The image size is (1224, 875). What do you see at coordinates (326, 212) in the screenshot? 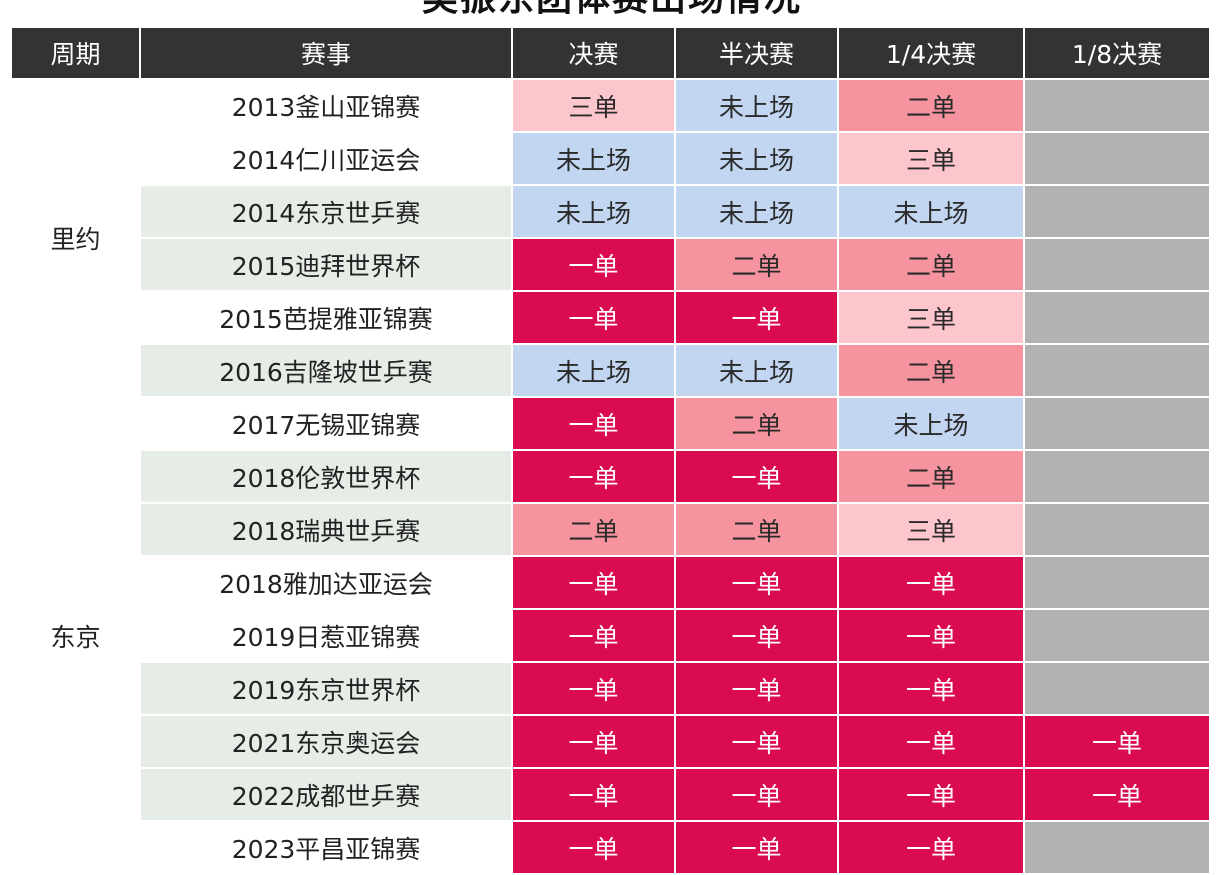
I see `event-name: 2014东京世乒赛` at bounding box center [326, 212].